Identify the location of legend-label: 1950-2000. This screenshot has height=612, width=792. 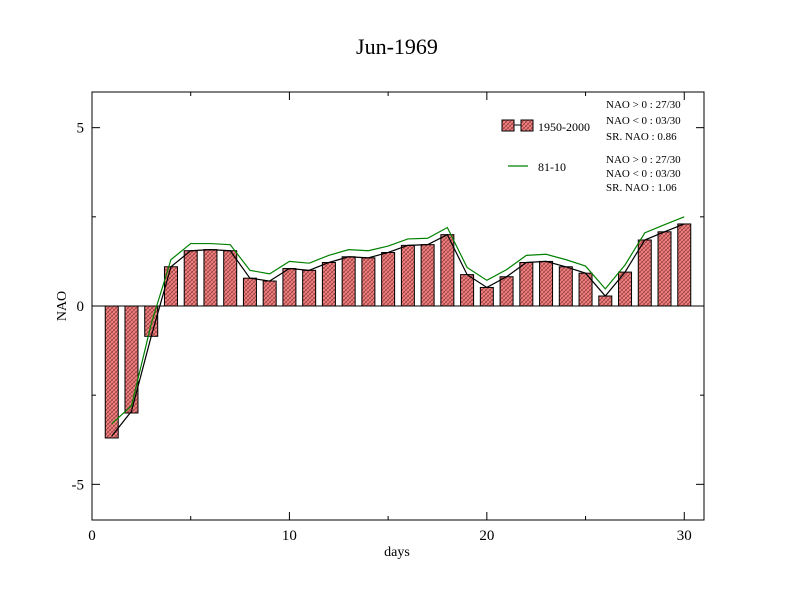
(564, 127).